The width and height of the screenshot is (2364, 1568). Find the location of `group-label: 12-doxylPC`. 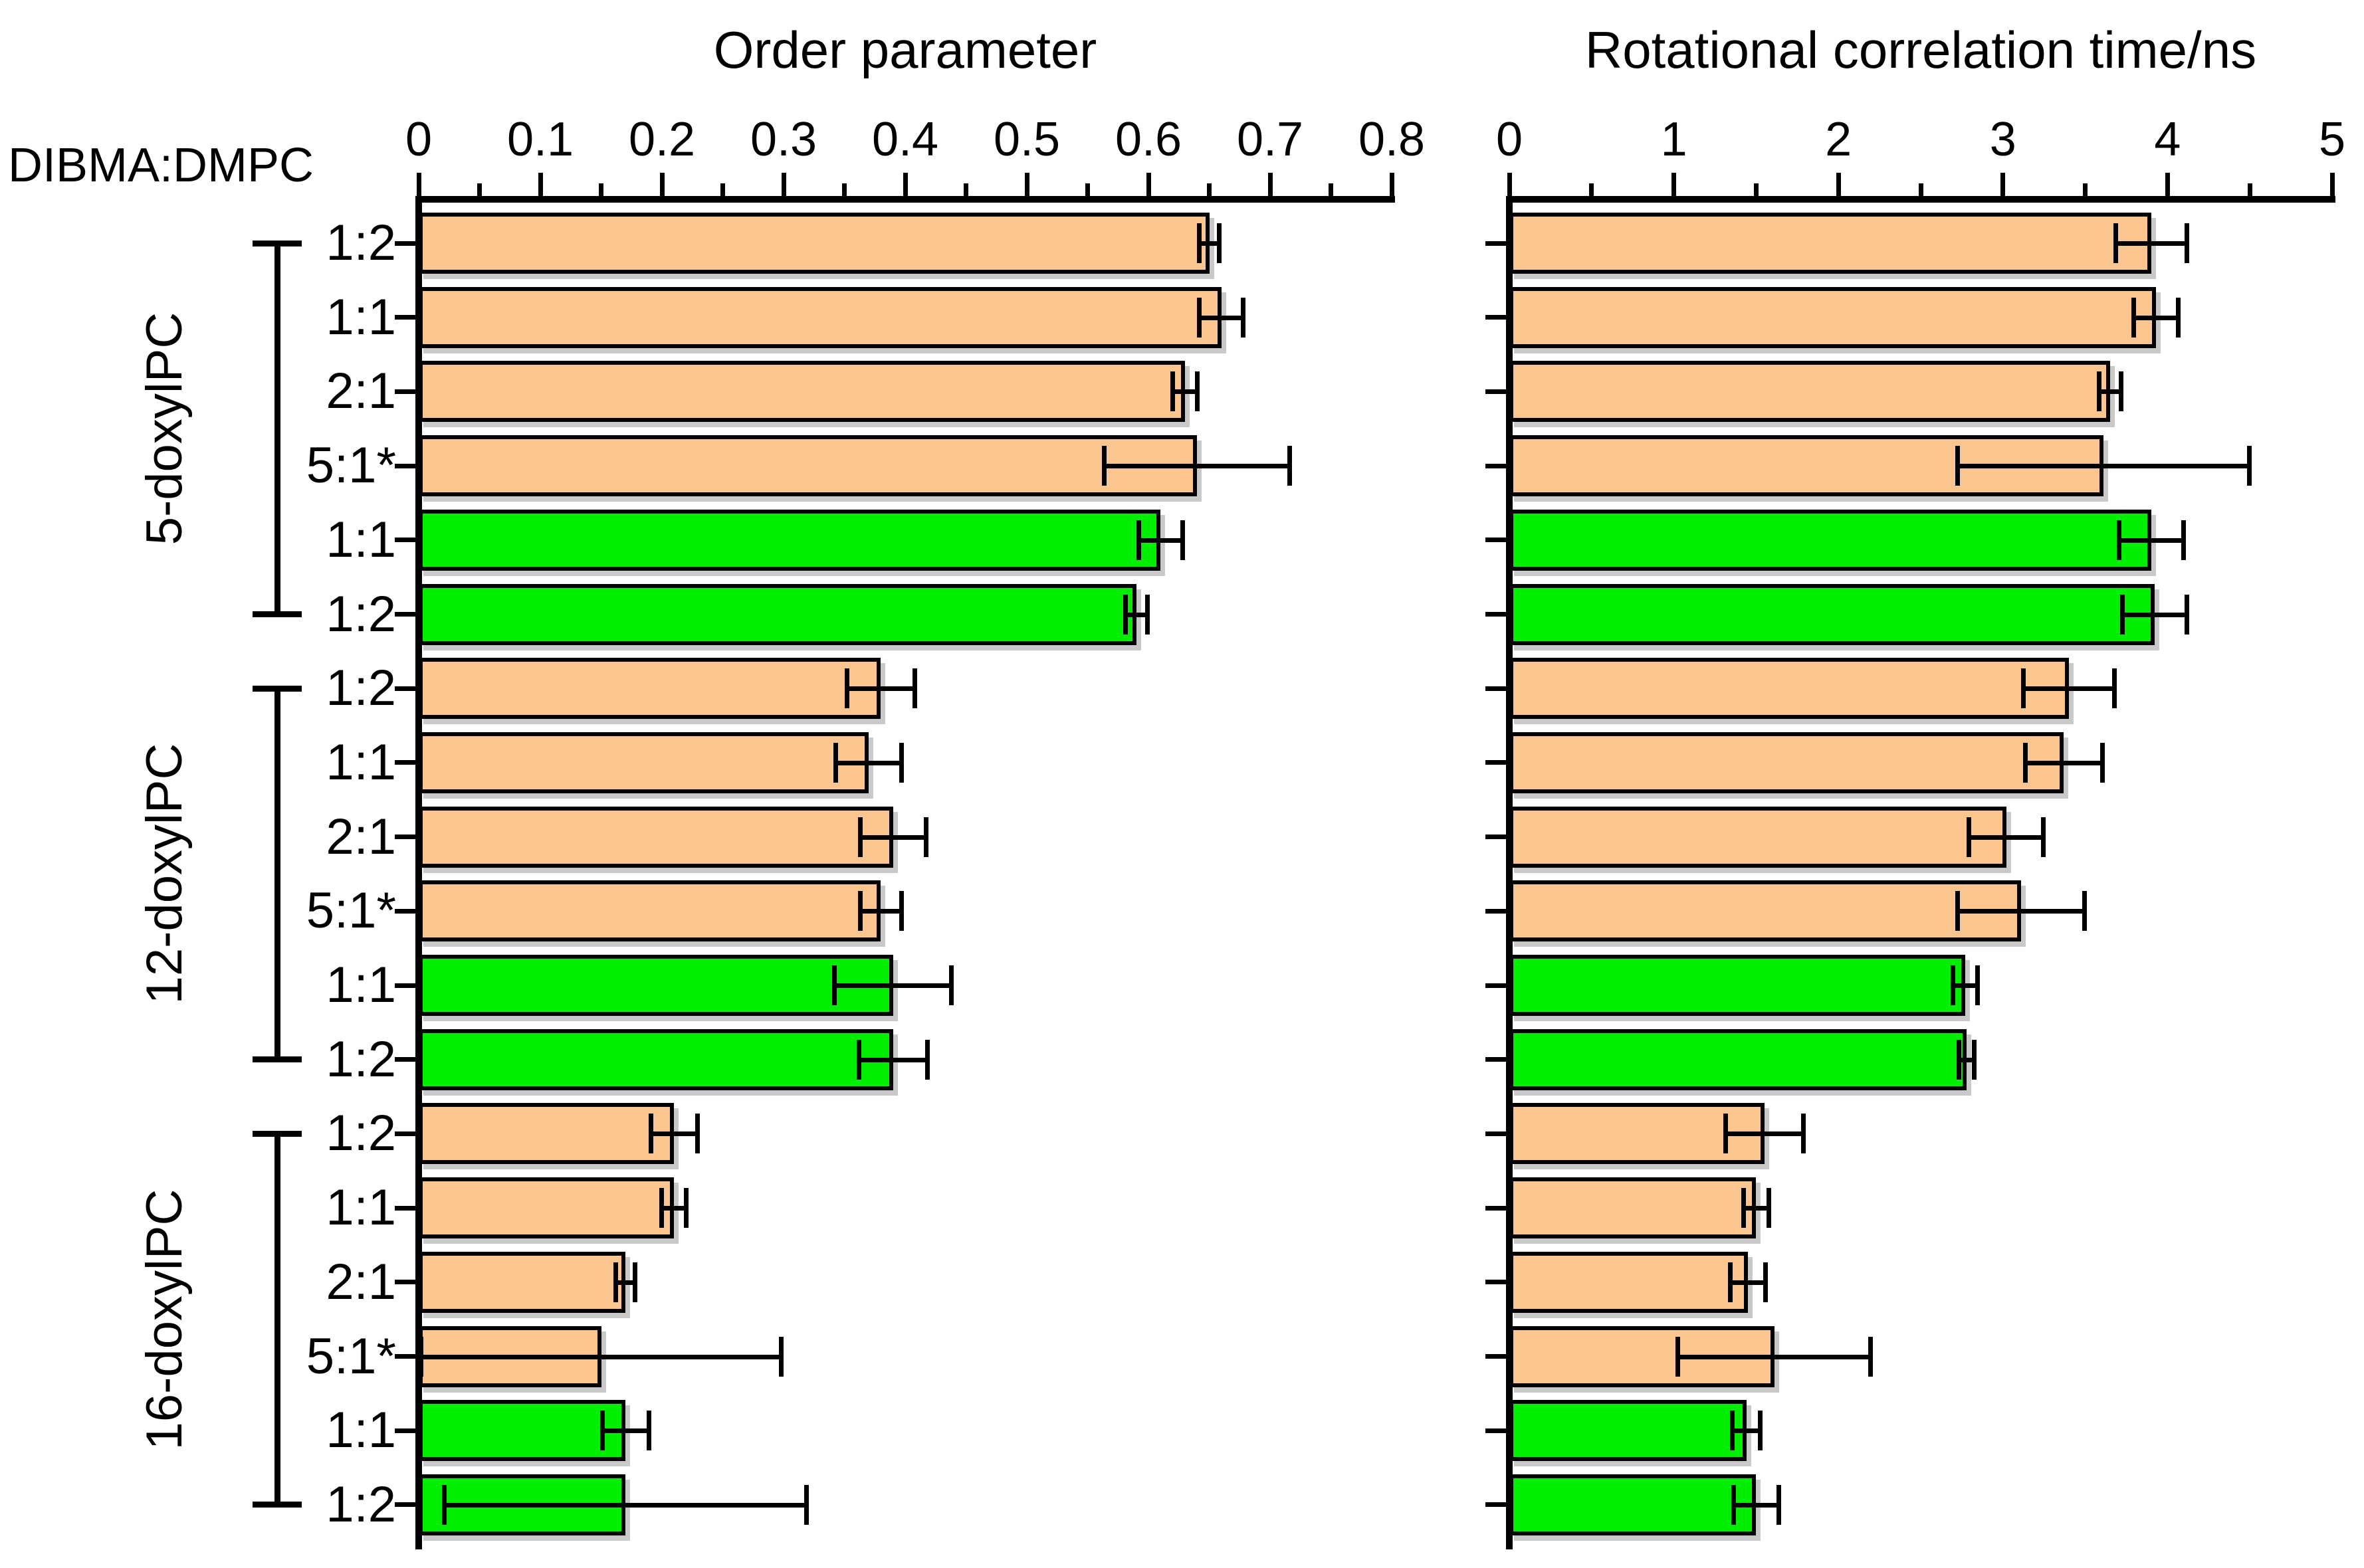

group-label: 12-doxylPC is located at coordinates (164, 874).